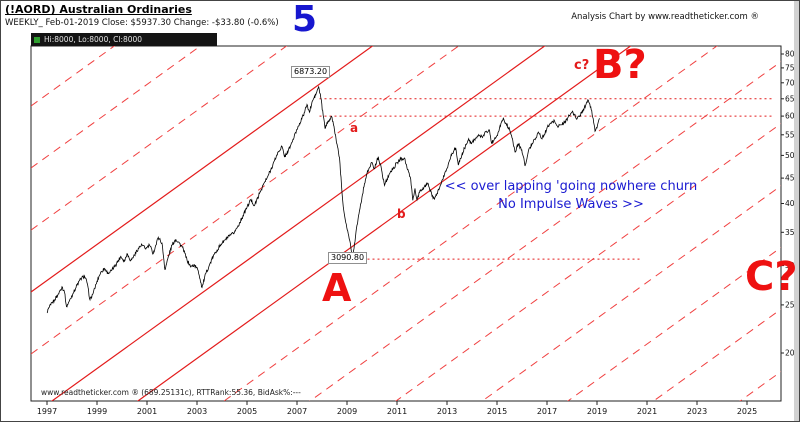 This screenshot has height=422, width=800. What do you see at coordinates (337, 288) in the screenshot?
I see `wave-A-label: A` at bounding box center [337, 288].